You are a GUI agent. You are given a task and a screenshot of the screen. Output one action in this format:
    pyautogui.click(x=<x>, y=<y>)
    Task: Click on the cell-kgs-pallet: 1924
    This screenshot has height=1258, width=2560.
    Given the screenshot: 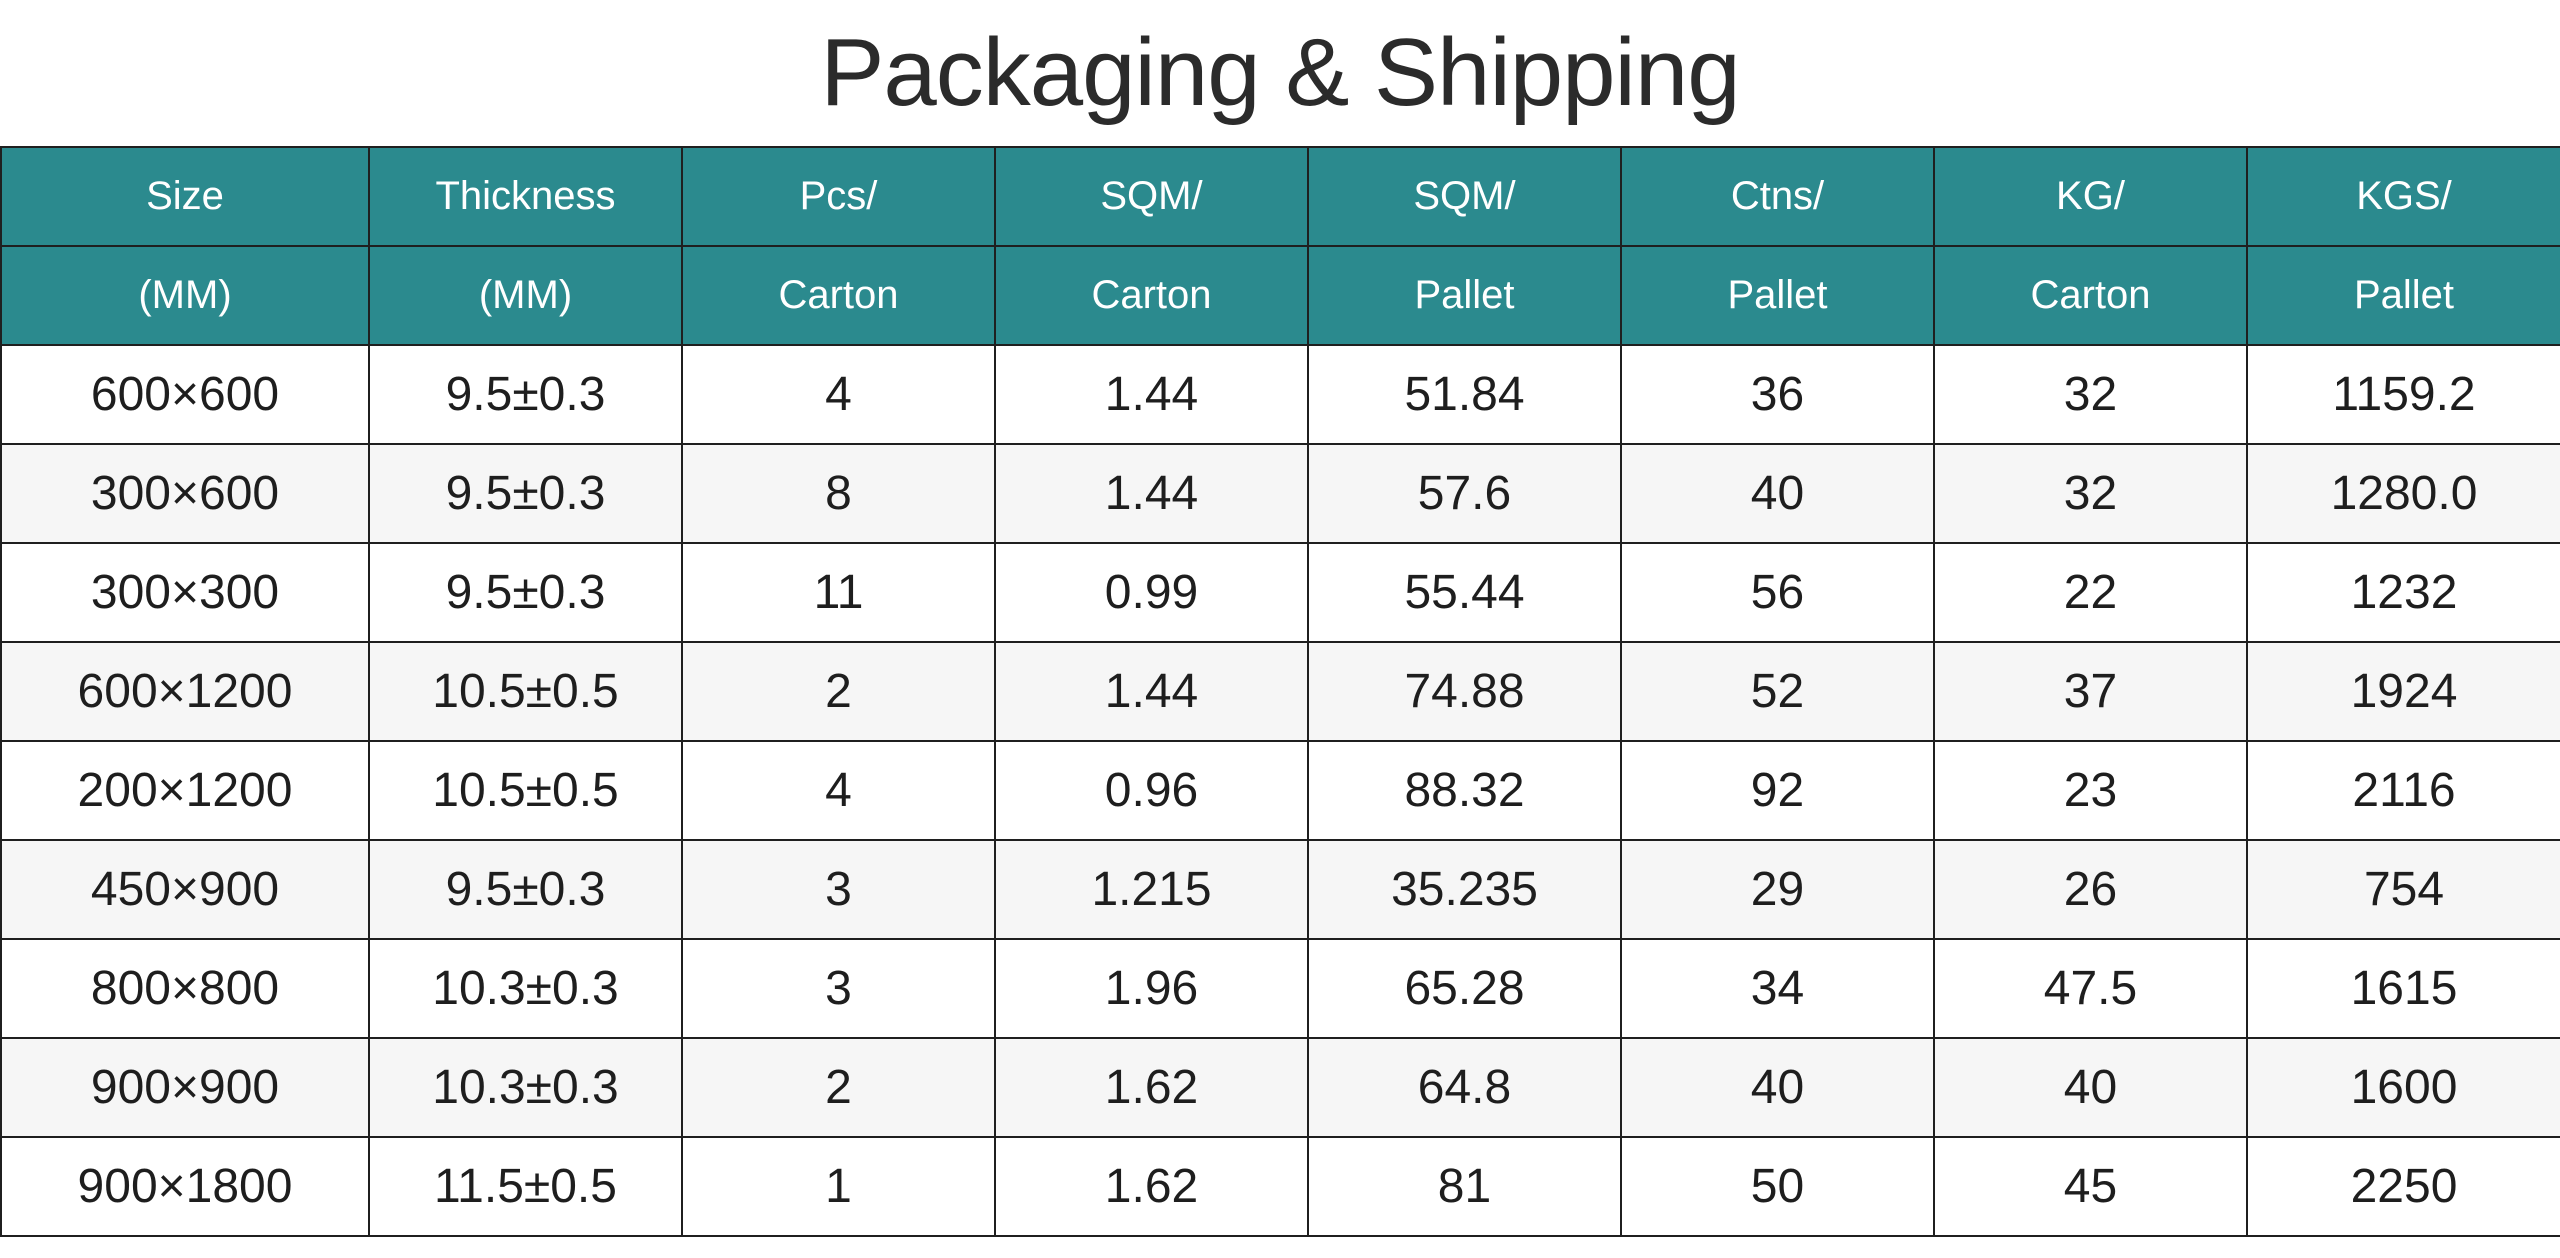 What is the action you would take?
    pyautogui.click(x=2403, y=691)
    